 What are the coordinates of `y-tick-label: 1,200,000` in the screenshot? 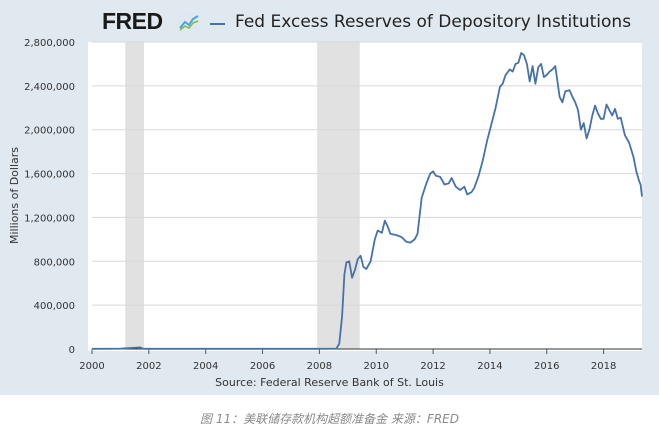 It's located at (49, 218).